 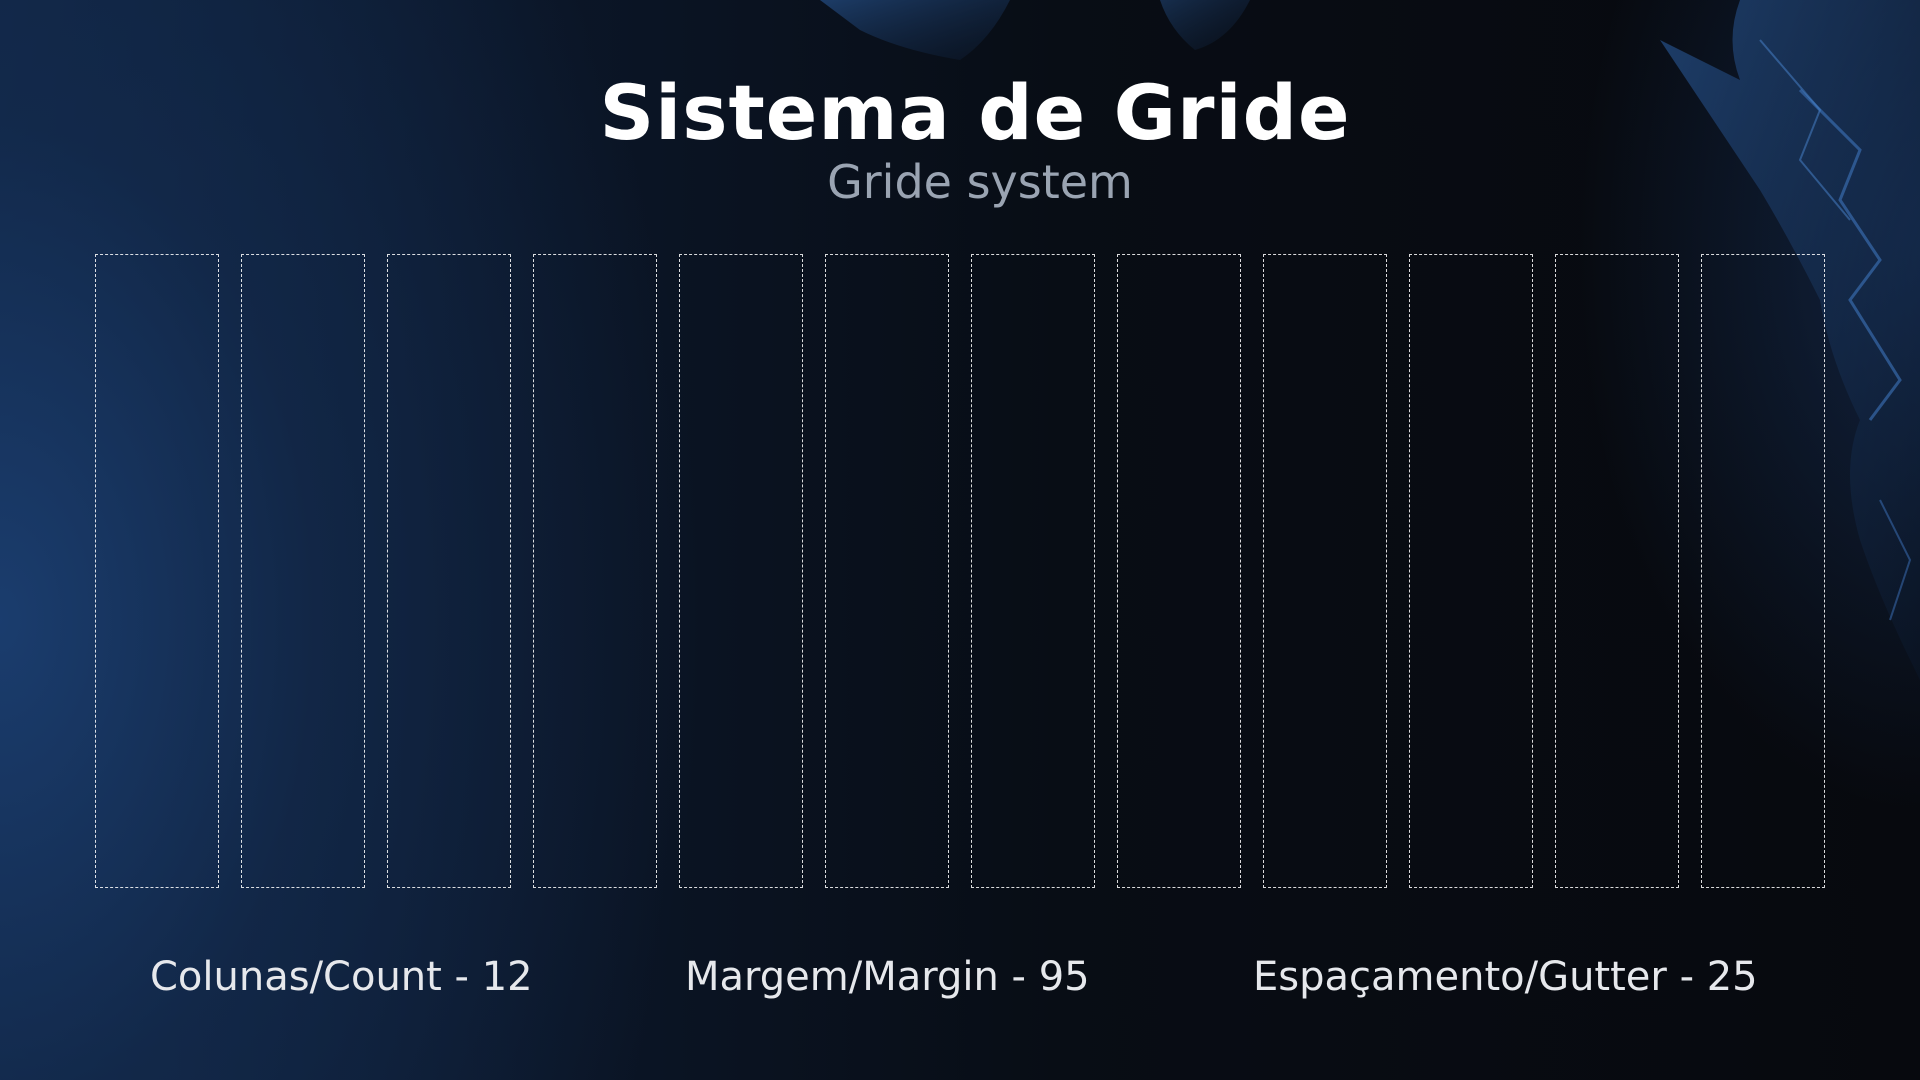 I want to click on page-subtitle: Gride system, so click(x=980, y=182).